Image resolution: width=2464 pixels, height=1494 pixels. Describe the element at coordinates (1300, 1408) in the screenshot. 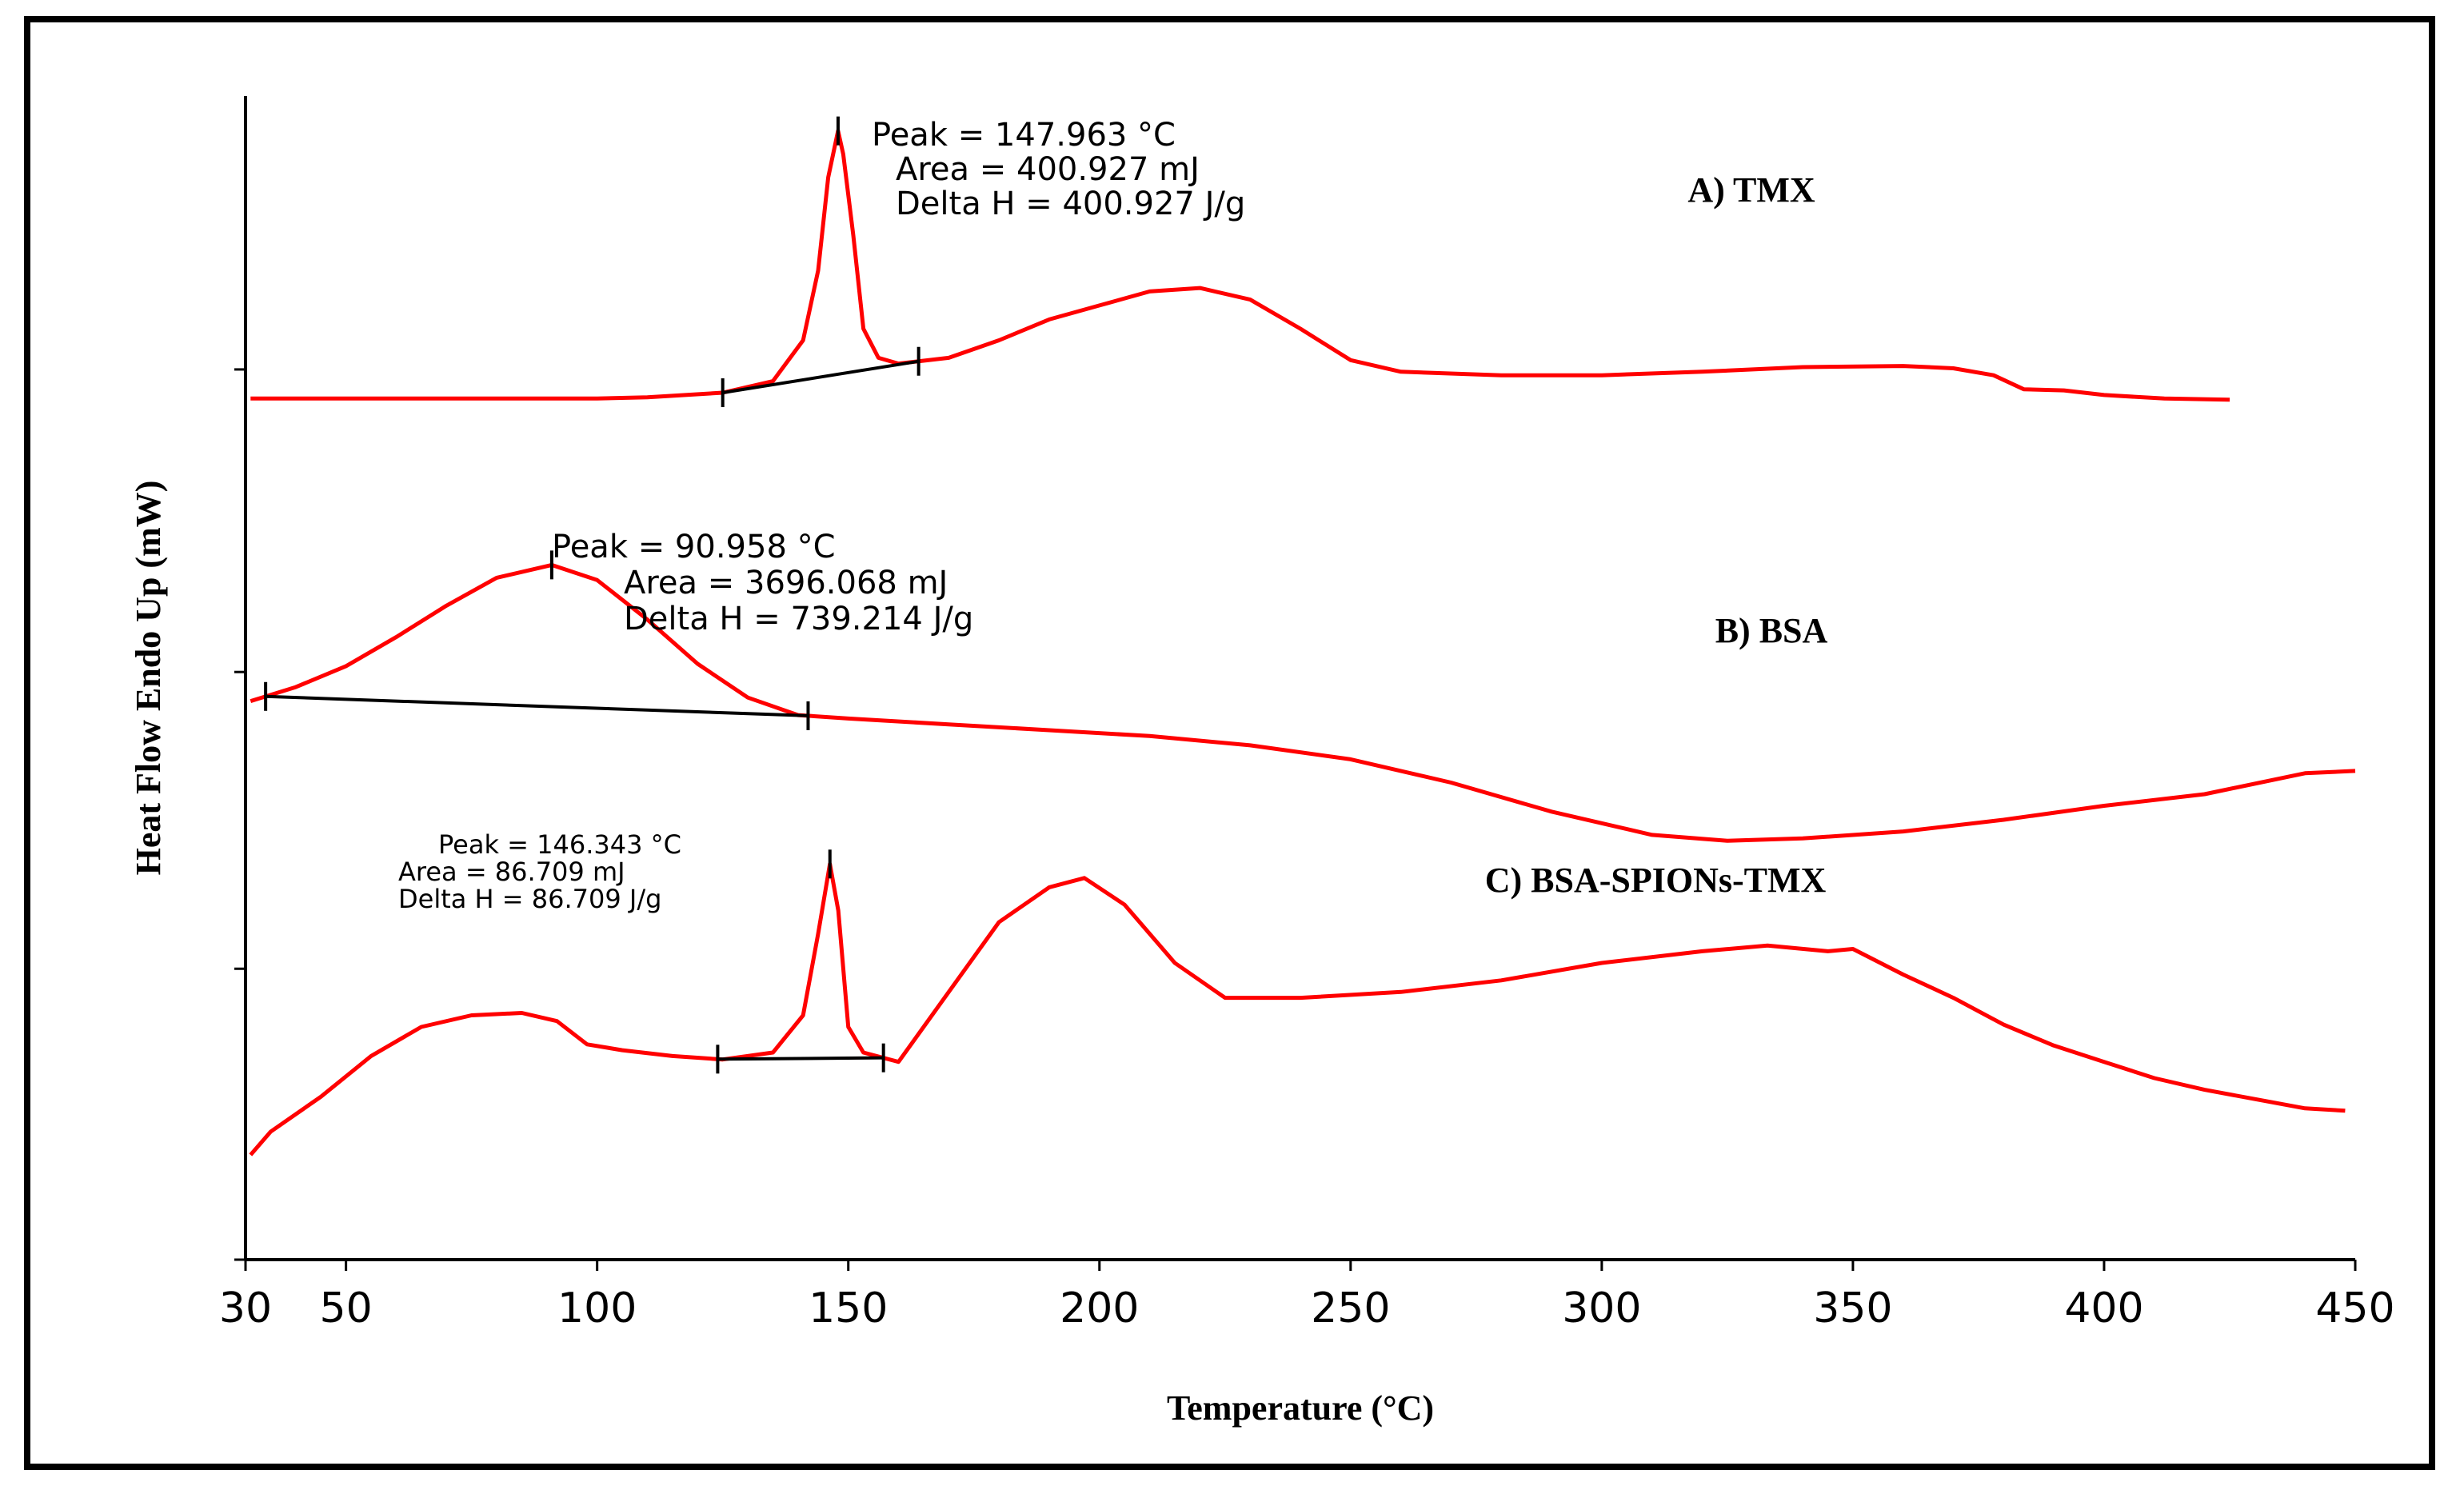

I see `x-axis-title: Temperature (°C)` at that location.